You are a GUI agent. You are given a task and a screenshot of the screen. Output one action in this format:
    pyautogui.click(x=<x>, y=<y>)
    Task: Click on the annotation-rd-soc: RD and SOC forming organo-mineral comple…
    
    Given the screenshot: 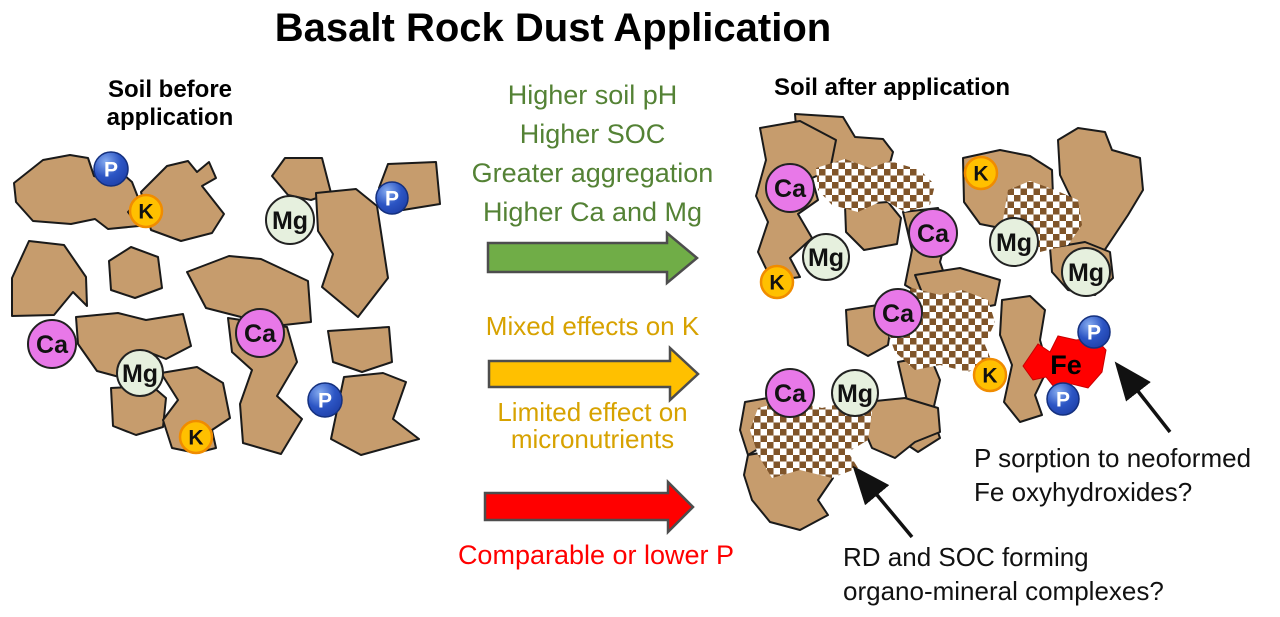 What is the action you would take?
    pyautogui.click(x=1003, y=574)
    